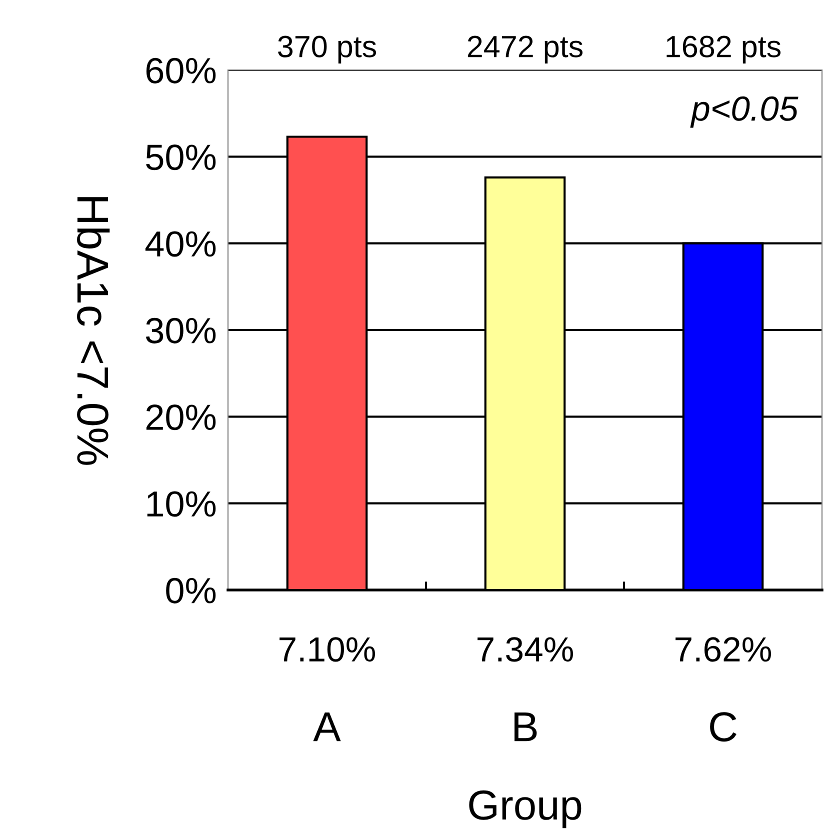 Image resolution: width=833 pixels, height=835 pixels. What do you see at coordinates (327, 727) in the screenshot?
I see `x-tick-label: A` at bounding box center [327, 727].